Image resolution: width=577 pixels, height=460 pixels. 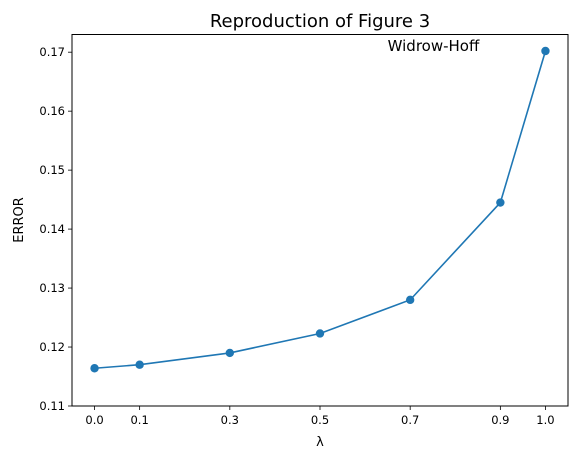 What do you see at coordinates (320, 442) in the screenshot?
I see `x-axis-label: λ` at bounding box center [320, 442].